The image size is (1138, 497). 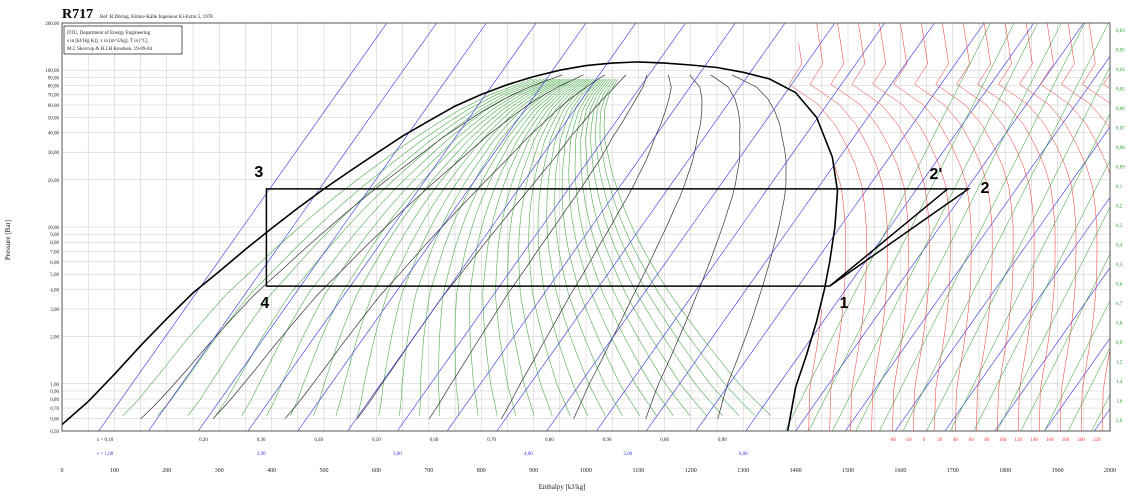 What do you see at coordinates (848, 471) in the screenshot?
I see `x-tick-label: 1500` at bounding box center [848, 471].